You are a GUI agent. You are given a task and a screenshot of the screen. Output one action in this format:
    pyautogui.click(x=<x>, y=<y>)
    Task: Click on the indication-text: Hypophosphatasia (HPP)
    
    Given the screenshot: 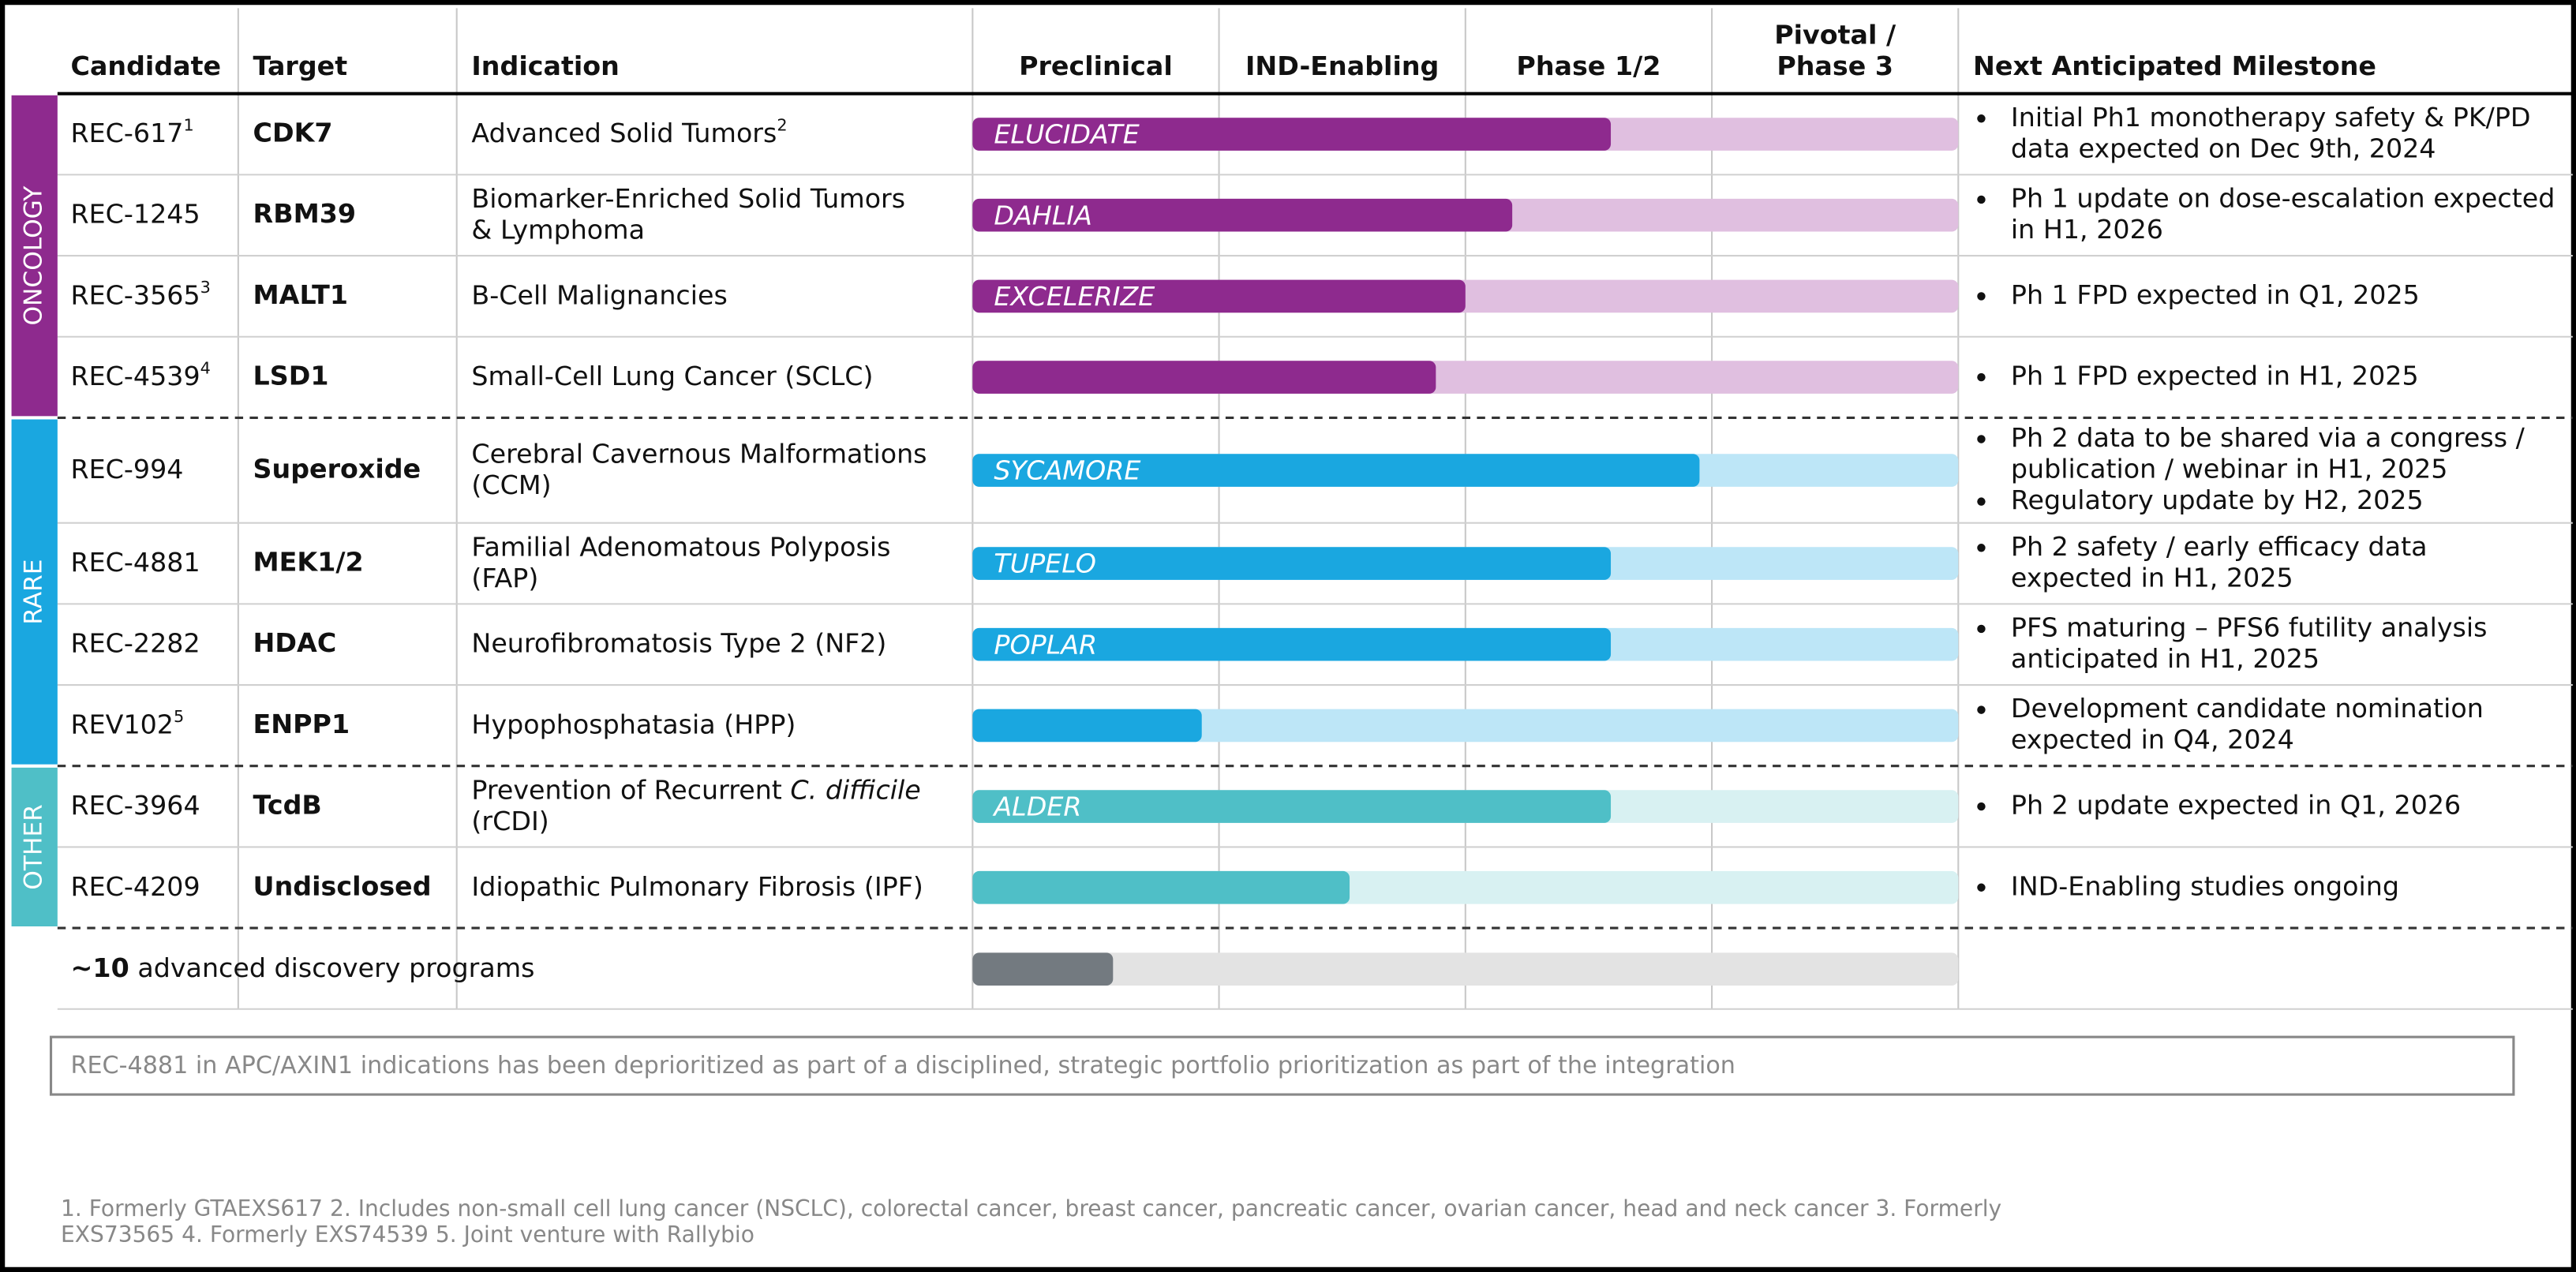 What is the action you would take?
    pyautogui.click(x=633, y=724)
    